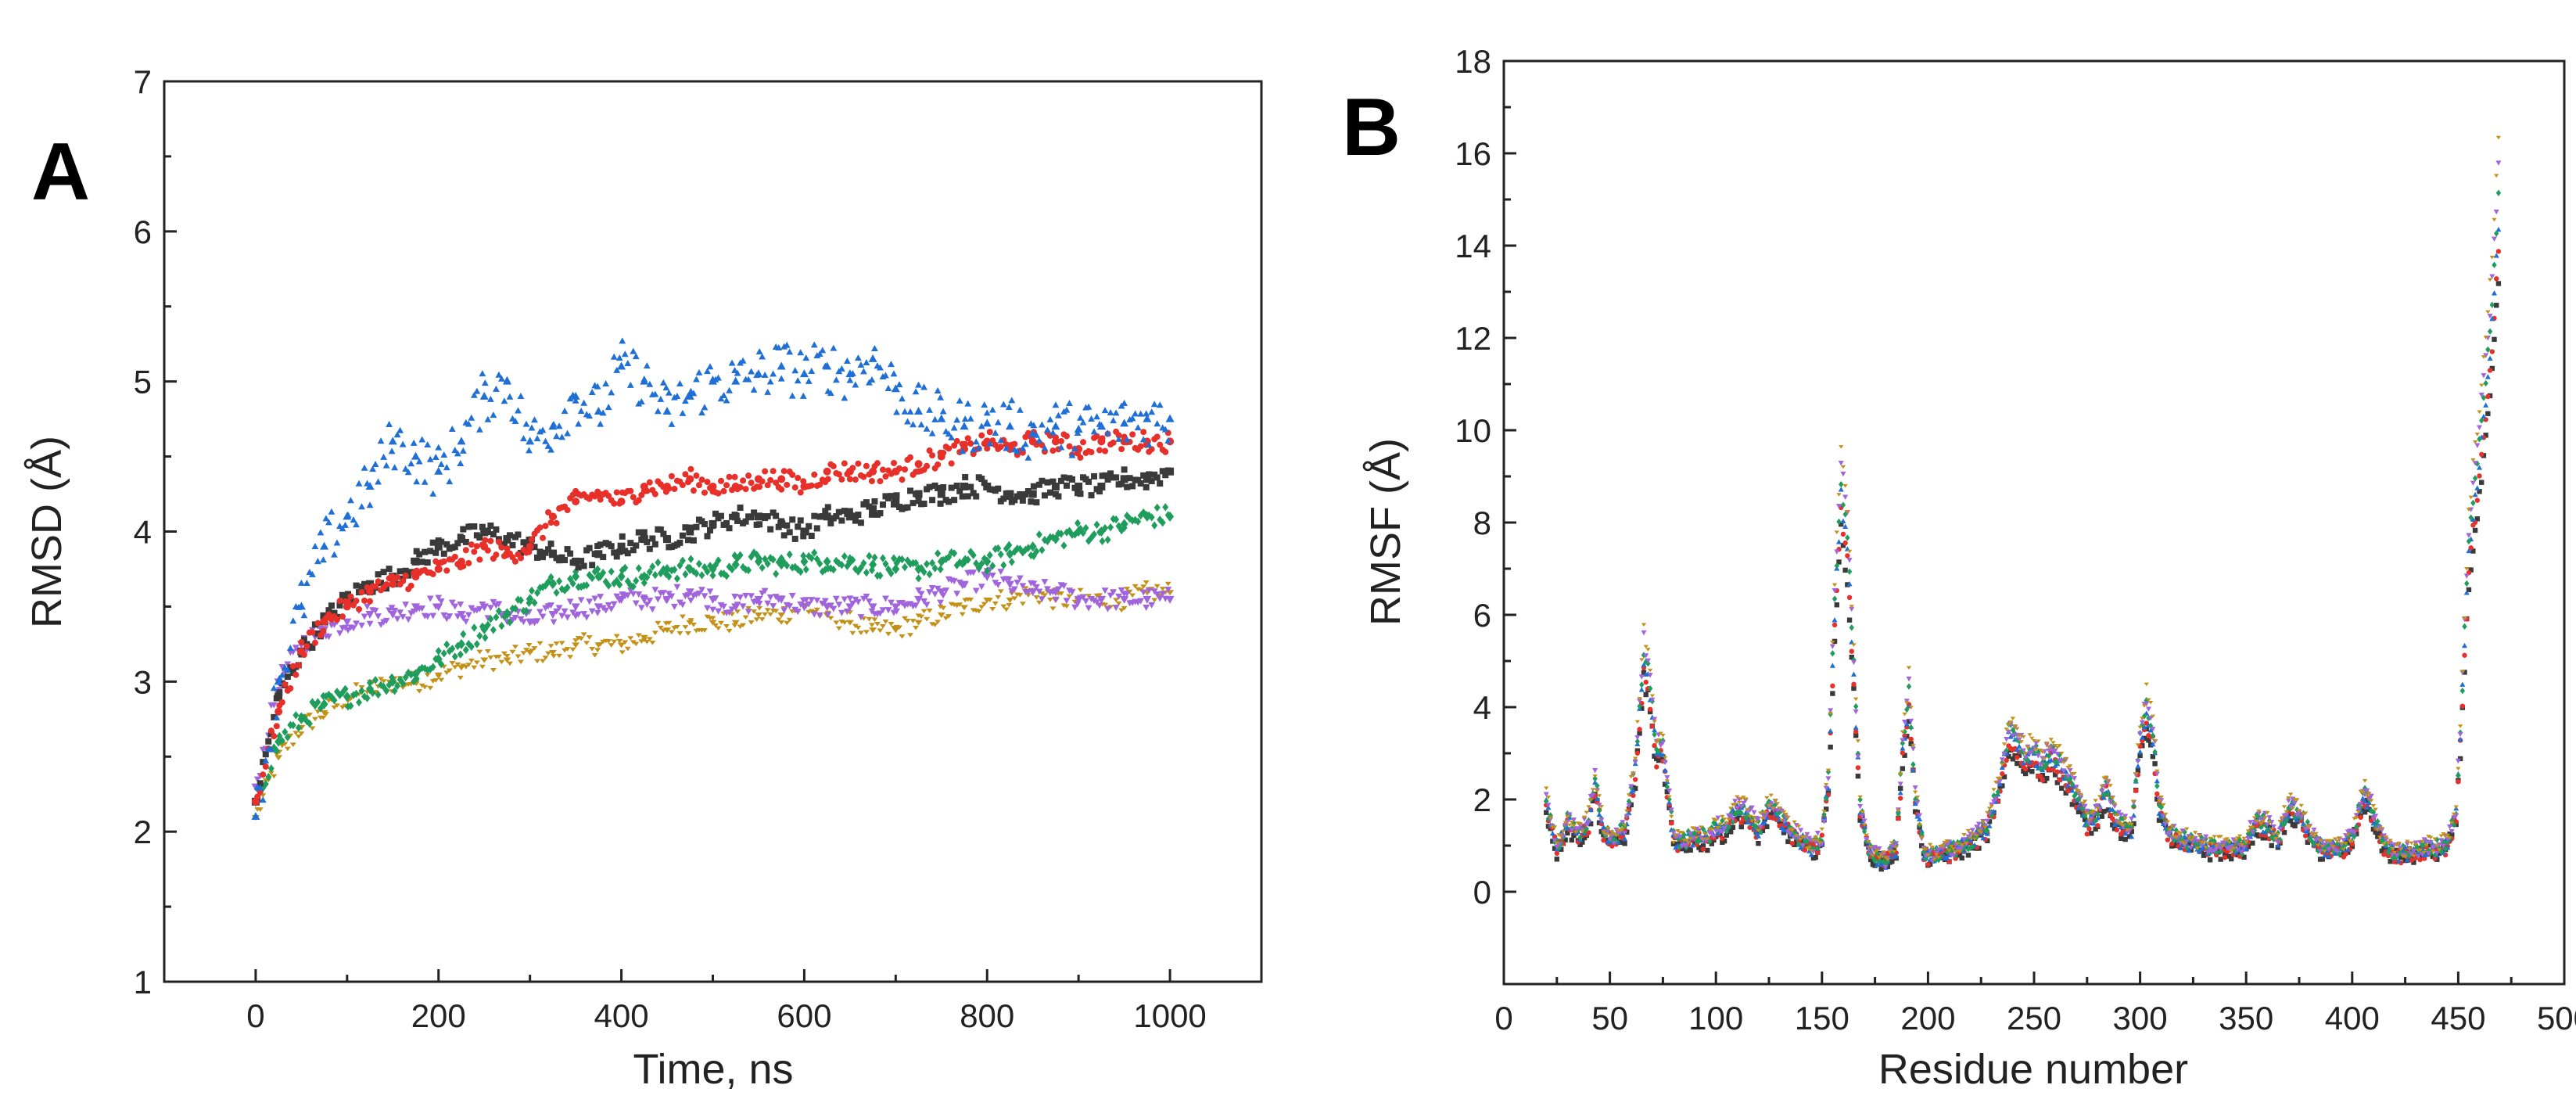 The width and height of the screenshot is (2576, 1110). I want to click on panel-a-y-axis-title: RMSD (Å), so click(47, 532).